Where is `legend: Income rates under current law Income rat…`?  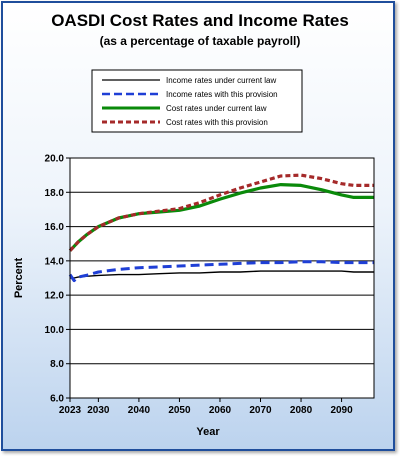
legend: Income rates under current law Income rat… is located at coordinates (197, 101).